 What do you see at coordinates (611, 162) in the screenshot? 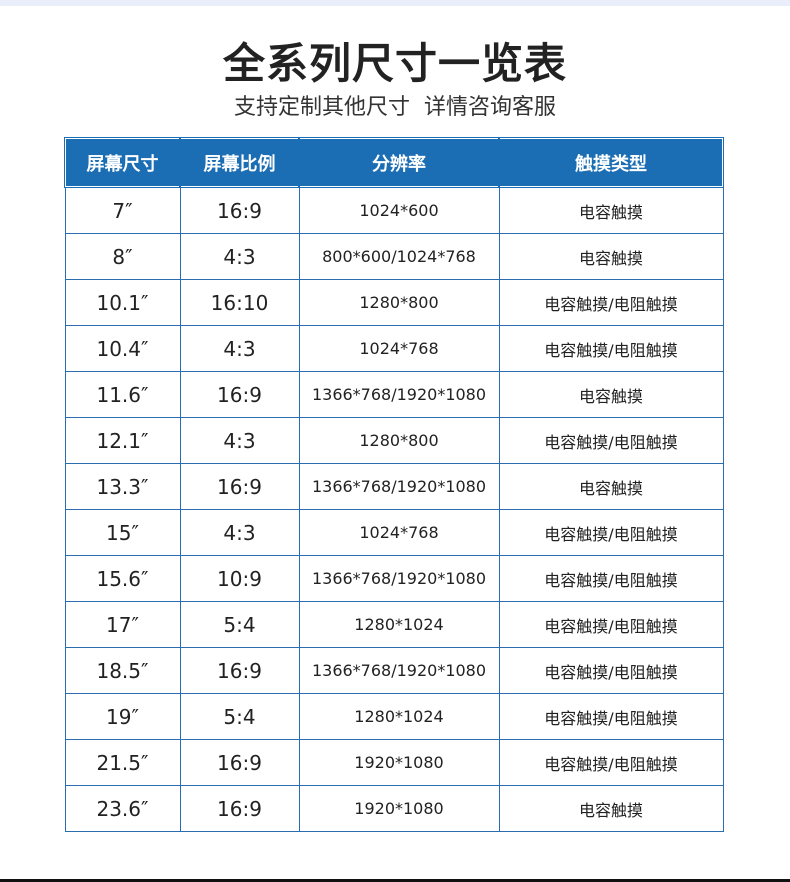
I see `header-touch-type: 触摸类型` at bounding box center [611, 162].